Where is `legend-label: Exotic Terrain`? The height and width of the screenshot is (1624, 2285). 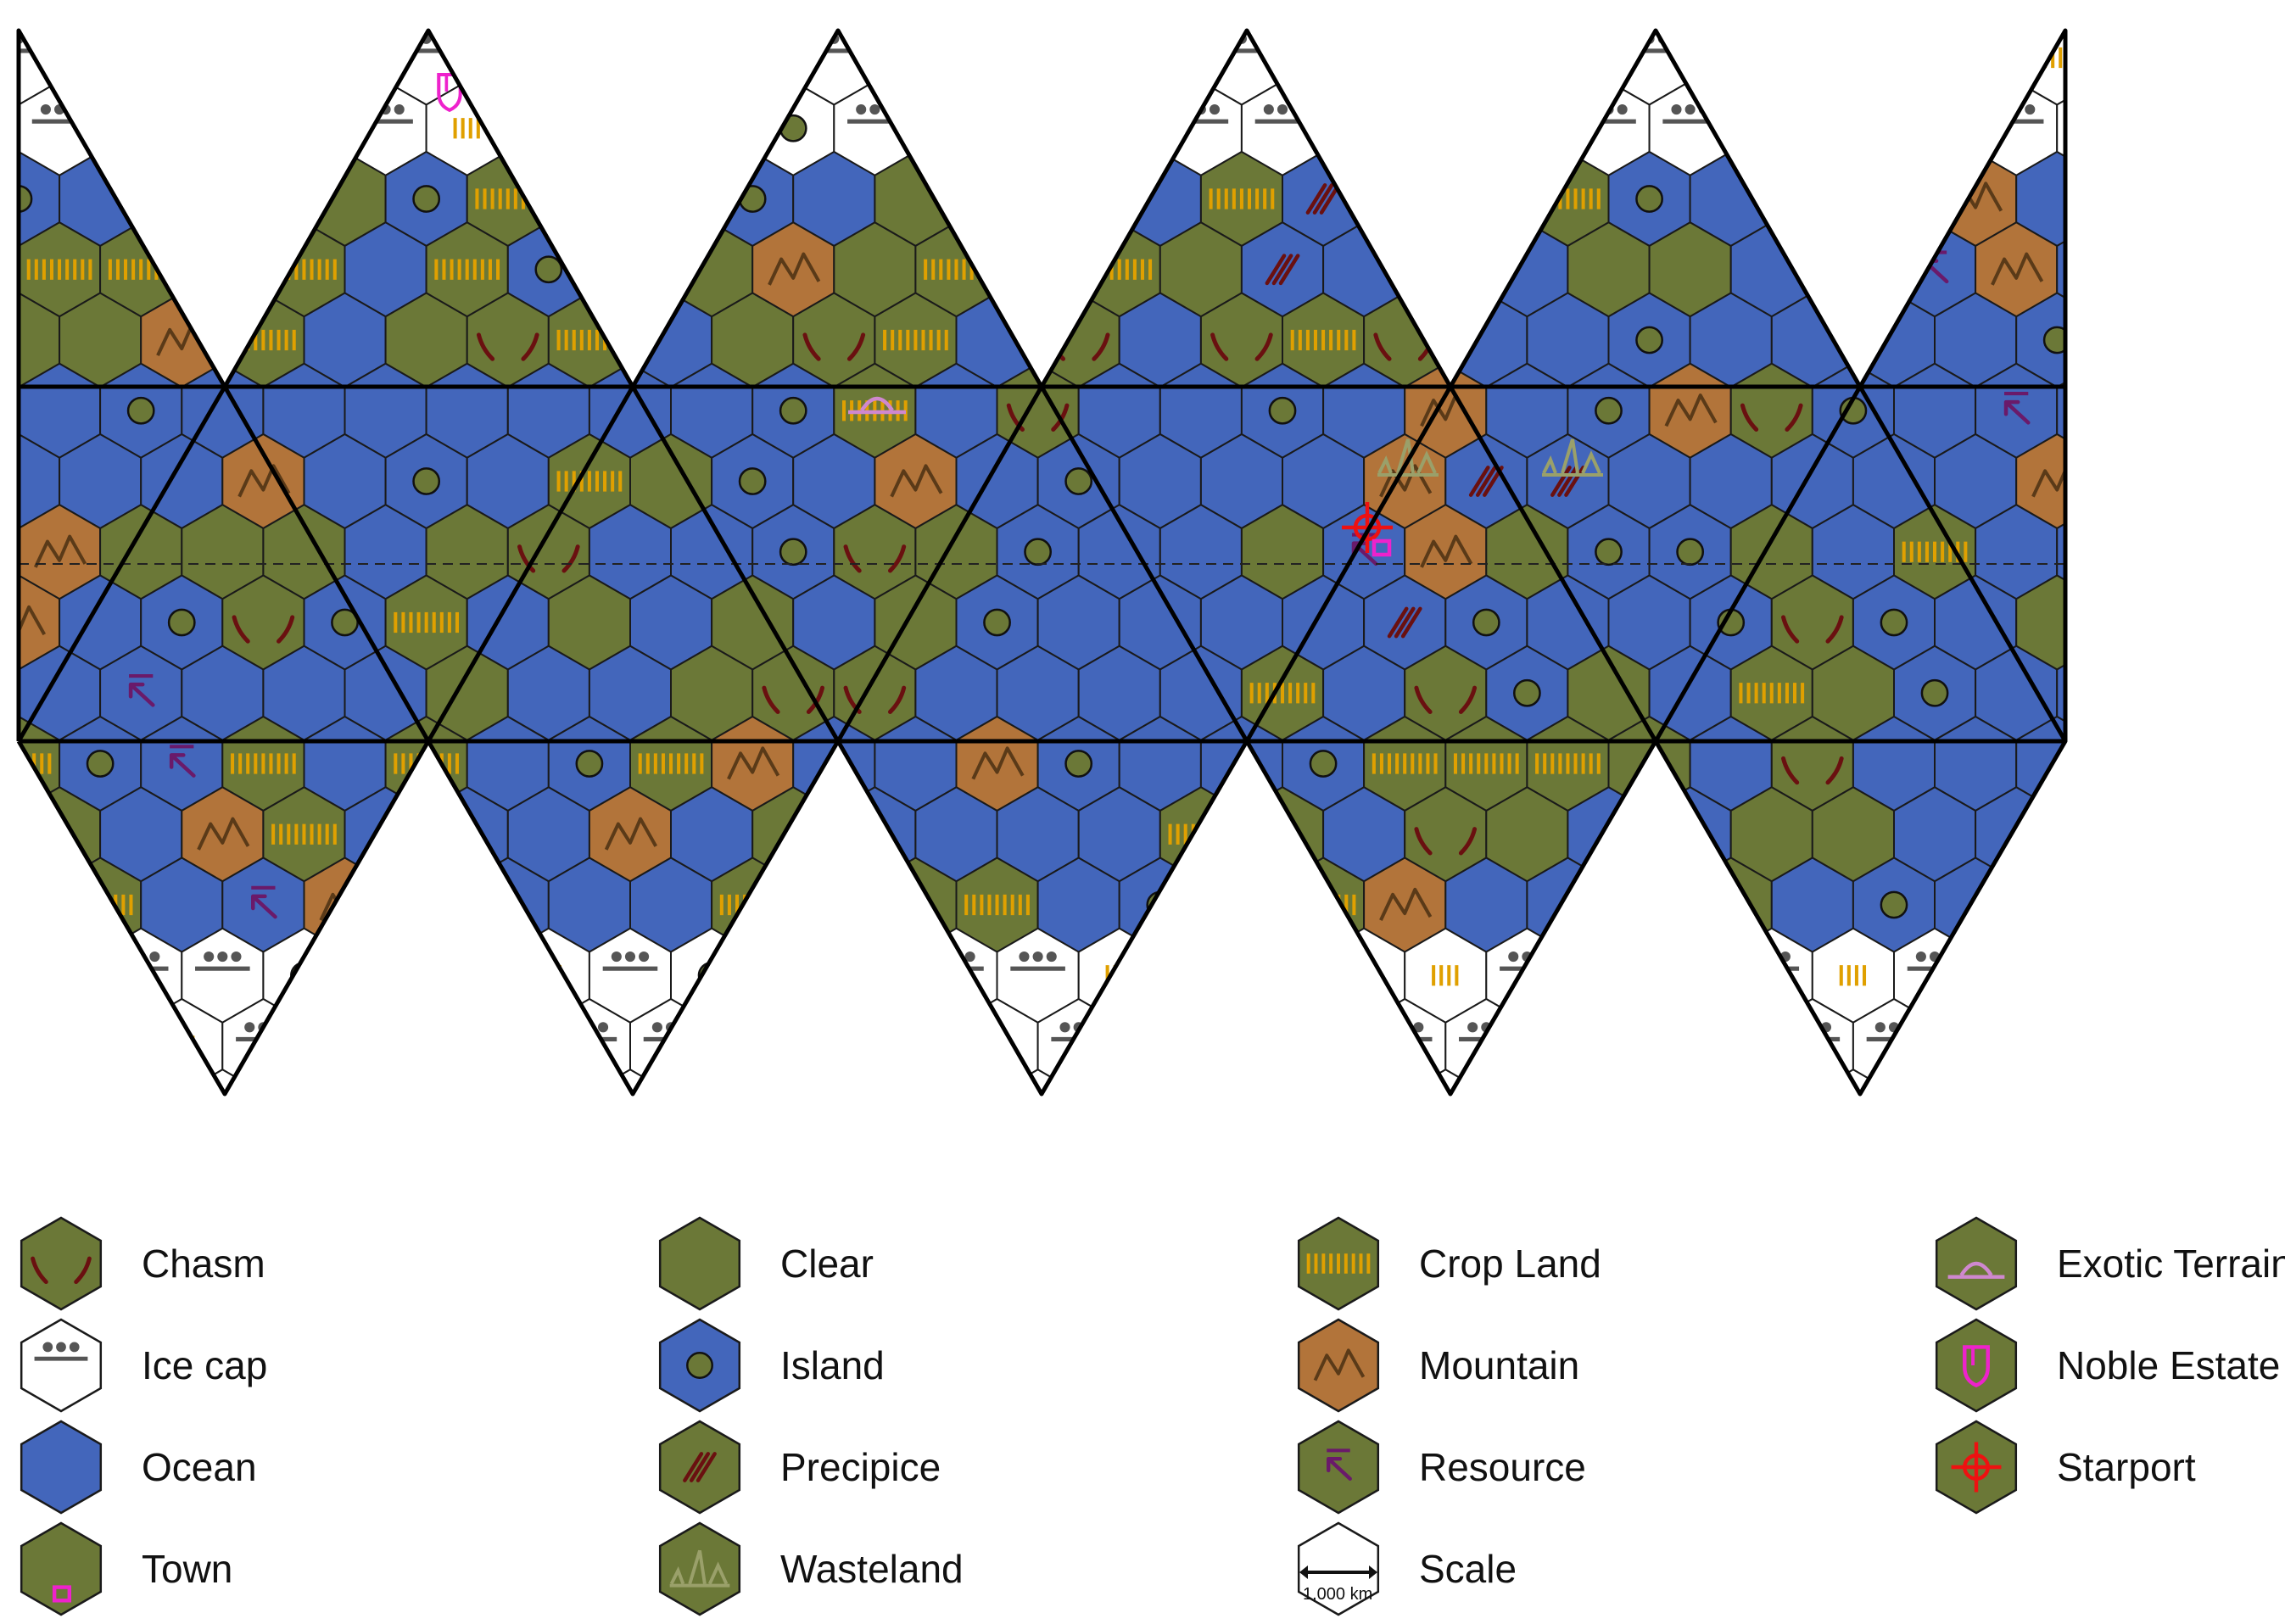 legend-label: Exotic Terrain is located at coordinates (2171, 1264).